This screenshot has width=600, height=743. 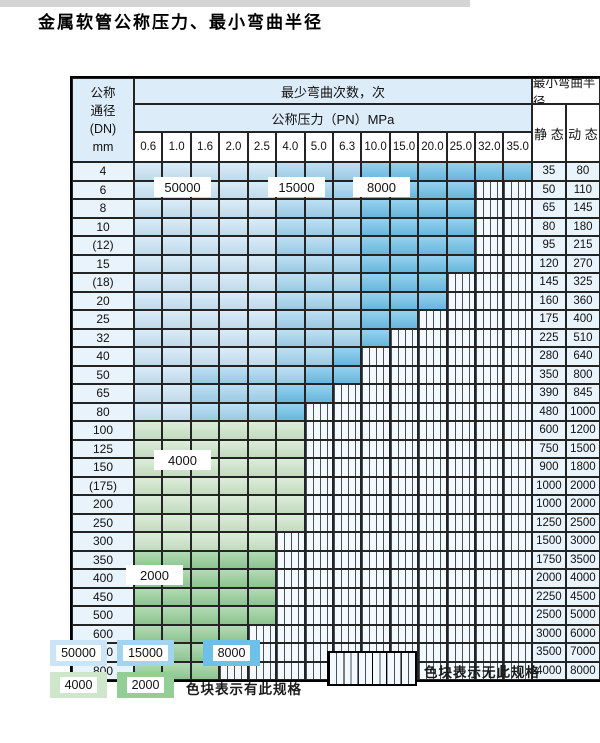 What do you see at coordinates (103, 411) in the screenshot?
I see `dn-cell: 80` at bounding box center [103, 411].